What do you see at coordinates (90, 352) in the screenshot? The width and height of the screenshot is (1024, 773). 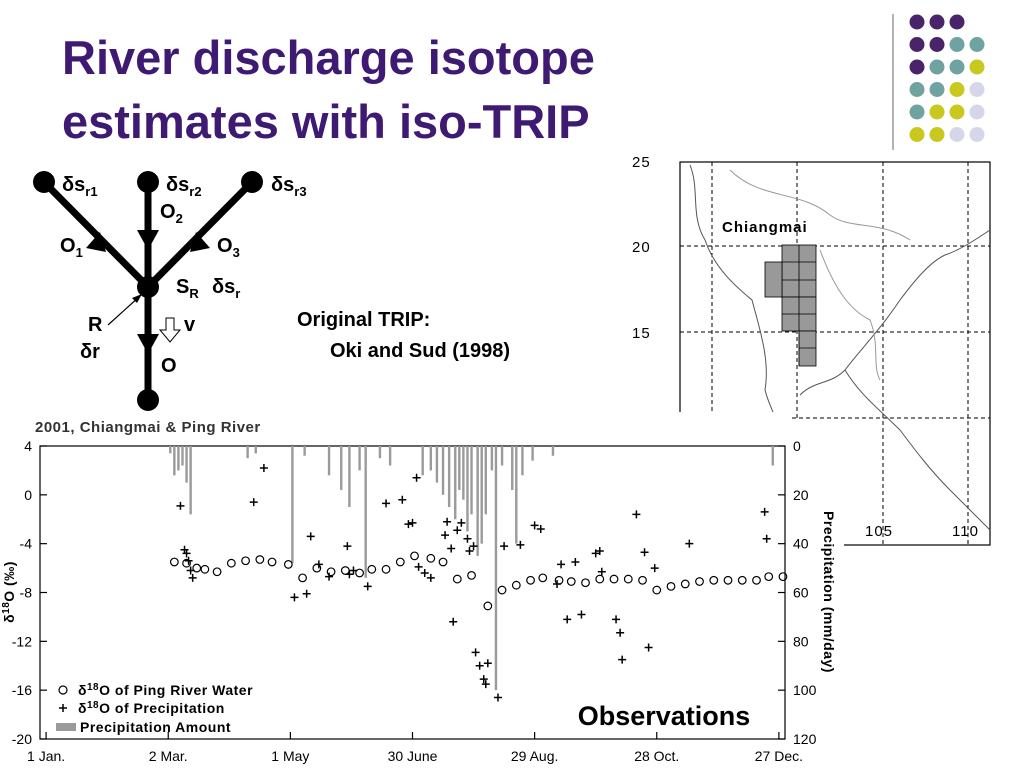 I see `label: δr` at bounding box center [90, 352].